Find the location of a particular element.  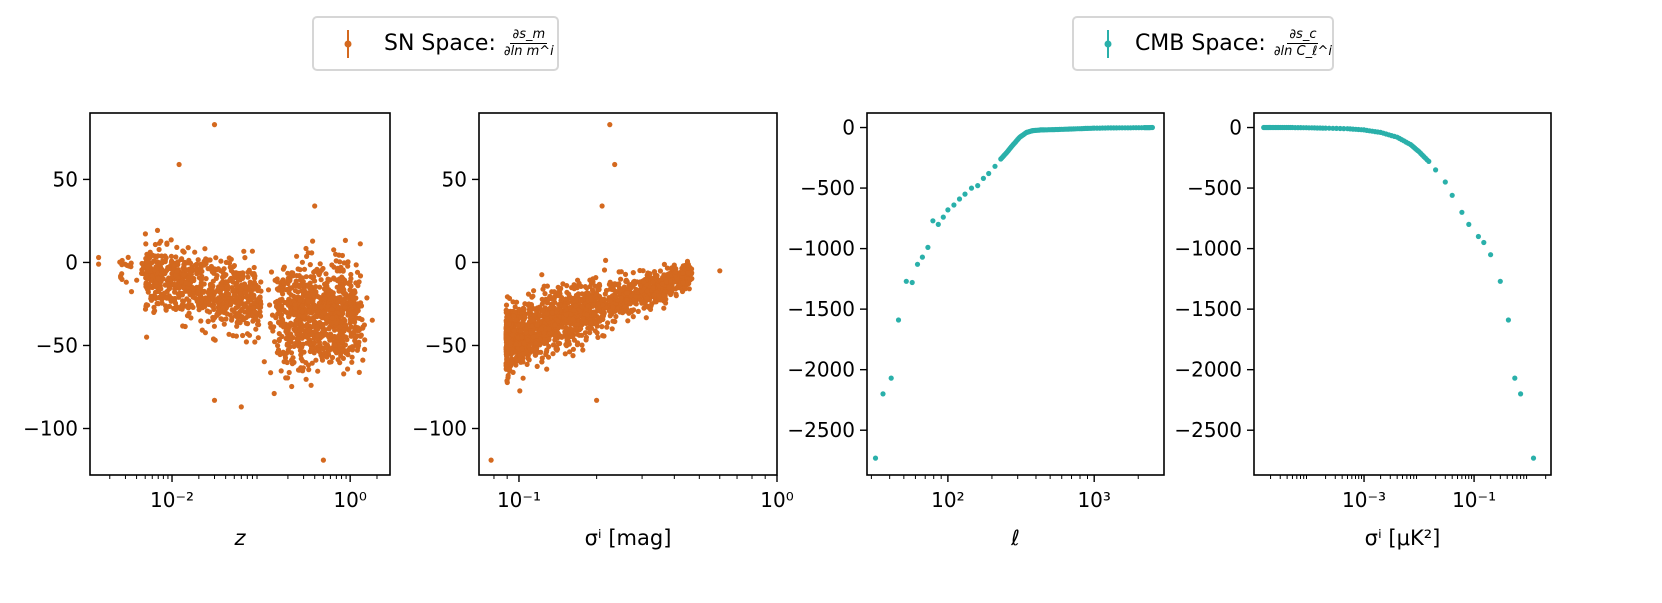

y-tick-label: −1000 is located at coordinates (1208, 249).